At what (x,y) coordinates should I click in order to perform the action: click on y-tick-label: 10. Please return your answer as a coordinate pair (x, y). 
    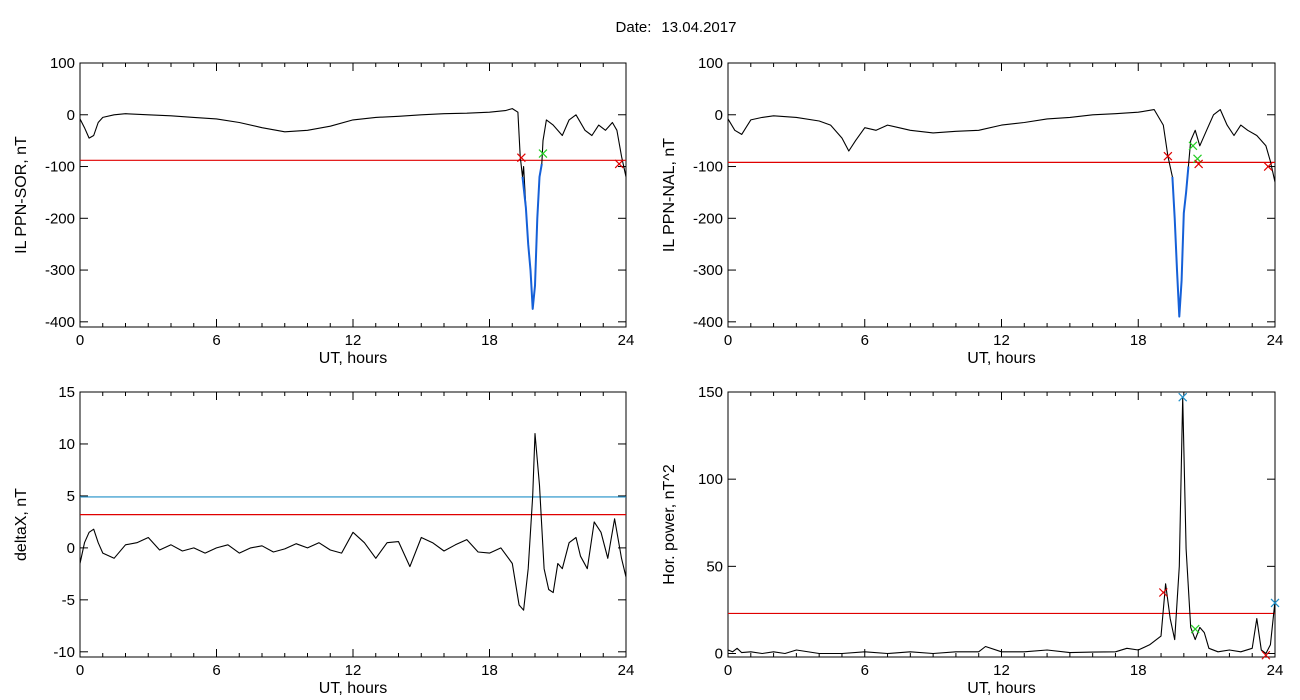
    Looking at the image, I should click on (66, 444).